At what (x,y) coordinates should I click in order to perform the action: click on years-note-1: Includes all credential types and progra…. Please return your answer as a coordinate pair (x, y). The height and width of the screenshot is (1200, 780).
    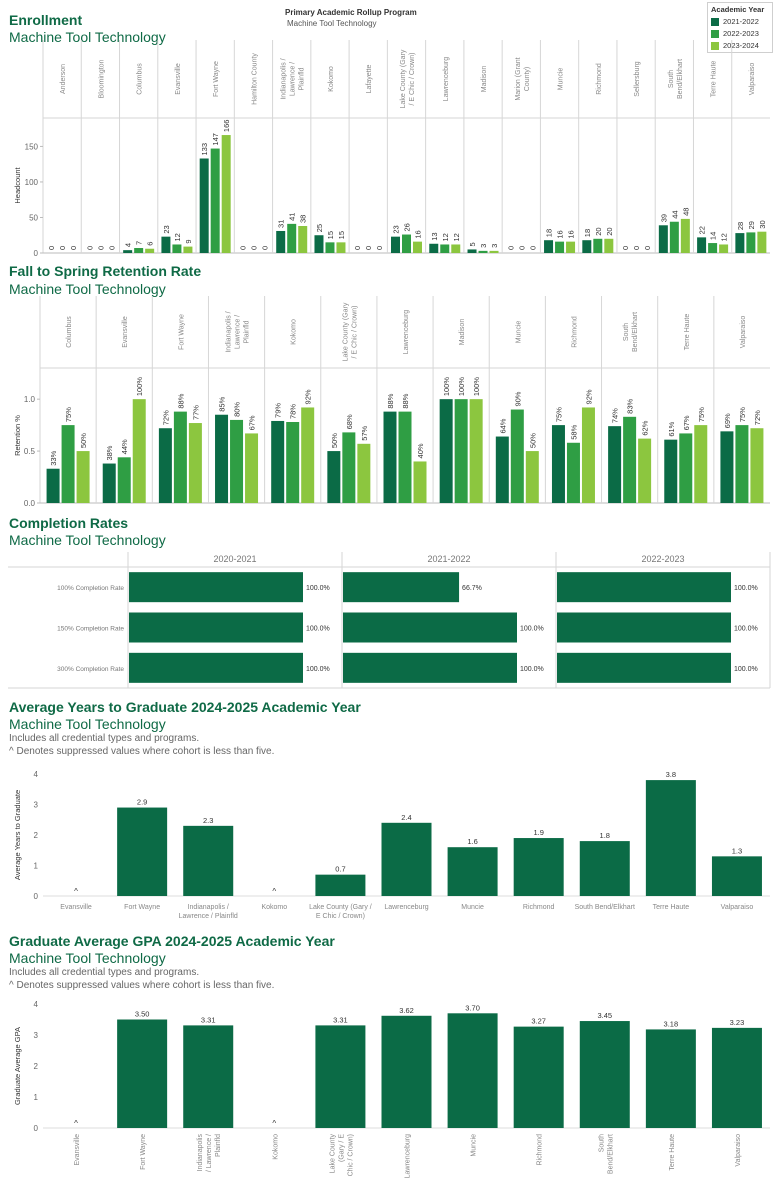
    Looking at the image, I should click on (104, 738).